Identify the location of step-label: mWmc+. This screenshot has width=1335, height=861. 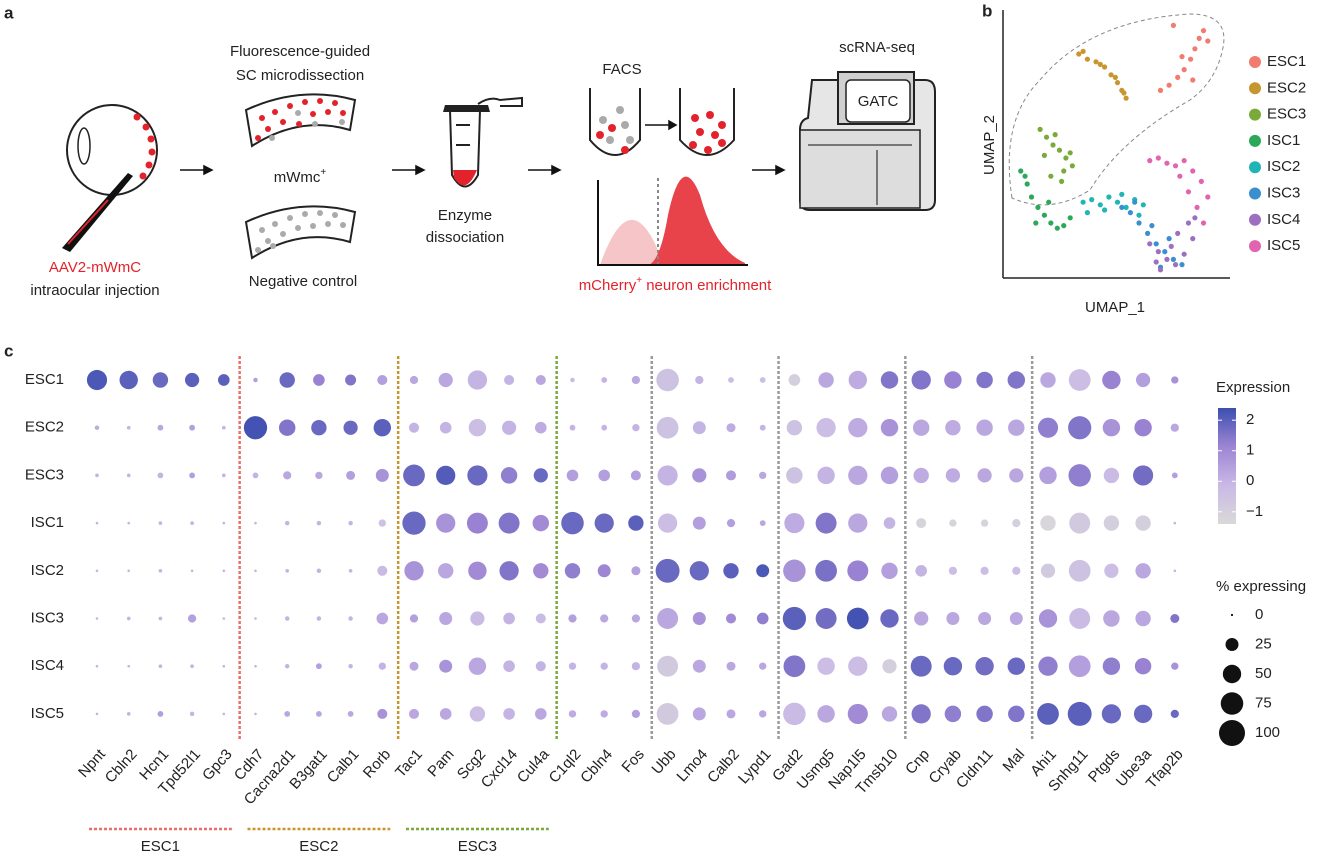
(300, 176).